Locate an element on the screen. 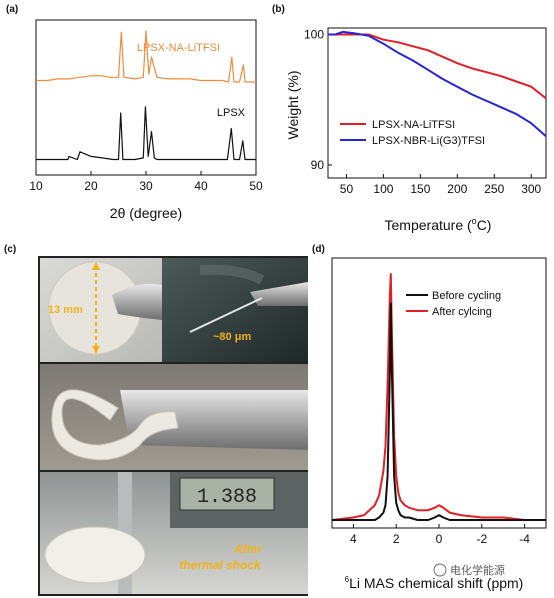 The height and width of the screenshot is (598, 554). thermal-label-line2: thermal shock is located at coordinates (220, 565).